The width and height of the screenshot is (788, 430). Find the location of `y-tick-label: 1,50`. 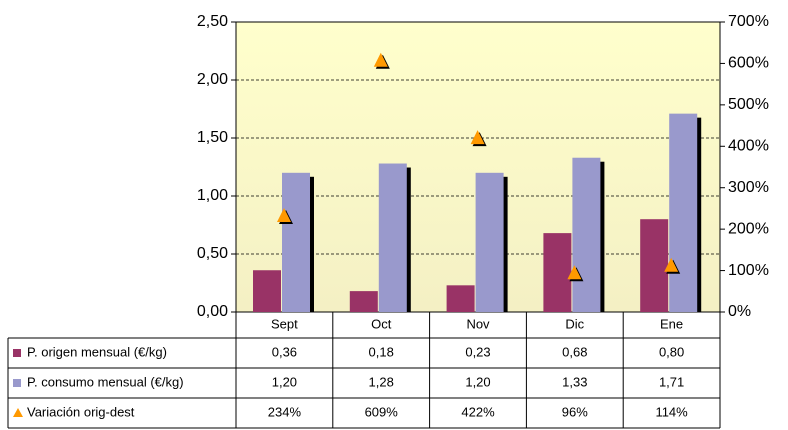

y-tick-label: 1,50 is located at coordinates (212, 137).